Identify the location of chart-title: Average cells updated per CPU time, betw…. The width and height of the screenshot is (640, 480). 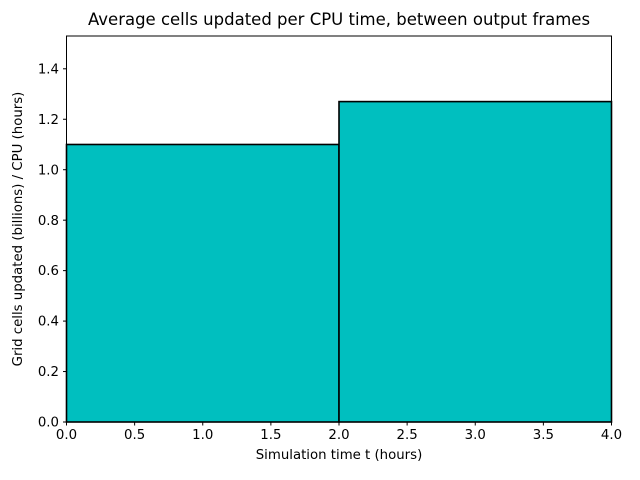
(339, 19).